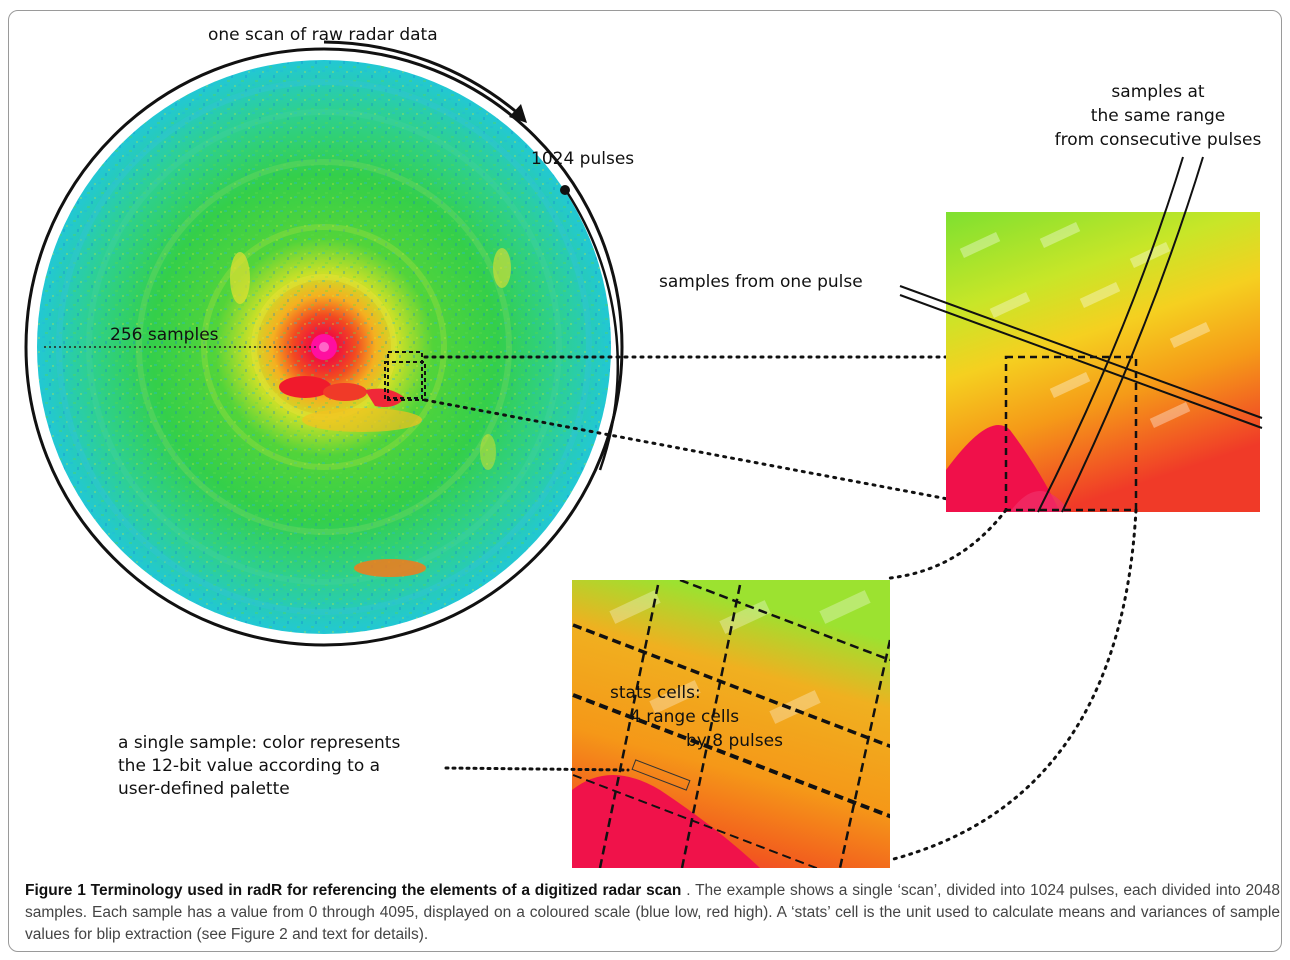  Describe the element at coordinates (164, 335) in the screenshot. I see `samples-label: 256 samples` at that location.